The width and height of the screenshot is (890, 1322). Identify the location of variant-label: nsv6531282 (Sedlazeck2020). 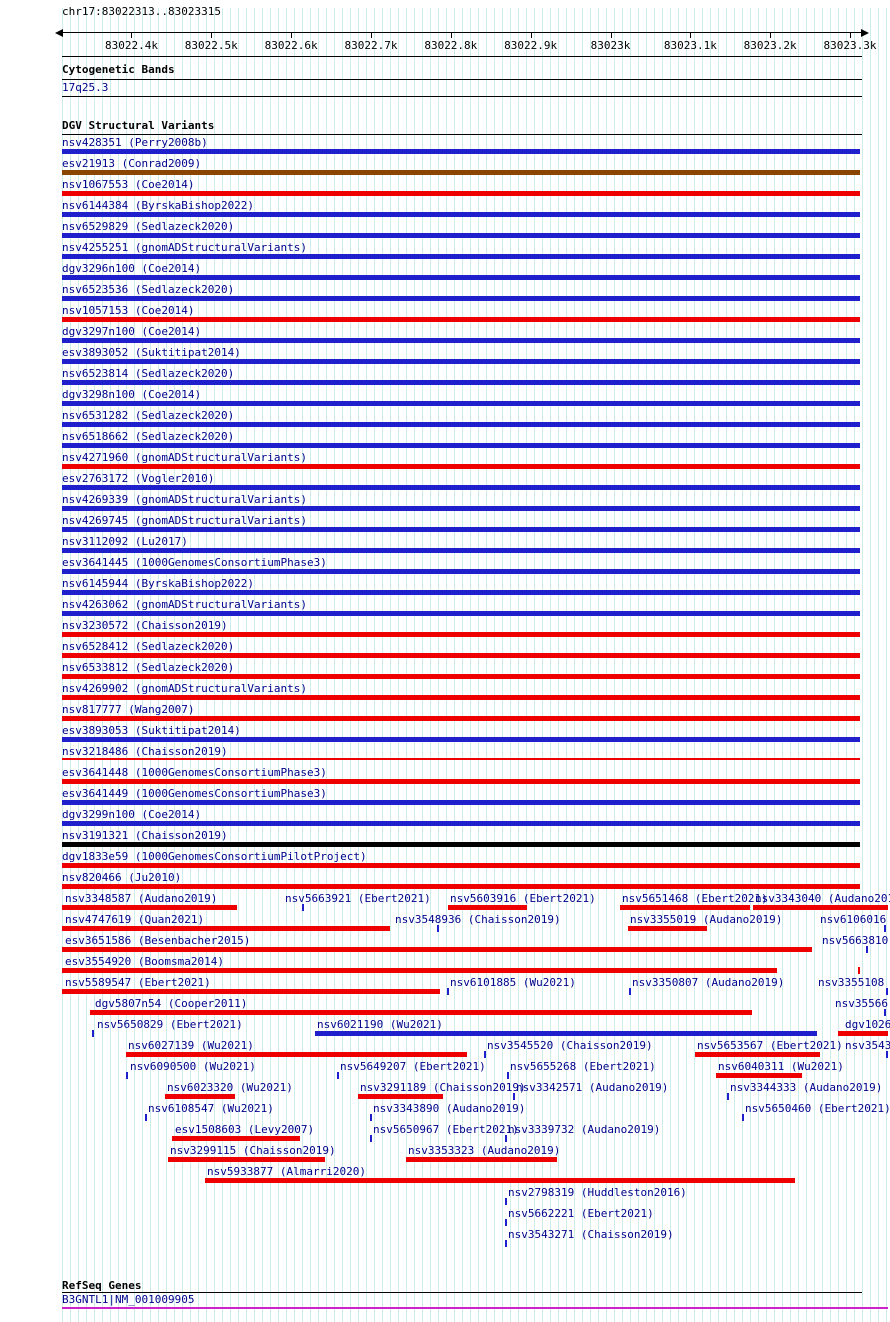
(148, 415).